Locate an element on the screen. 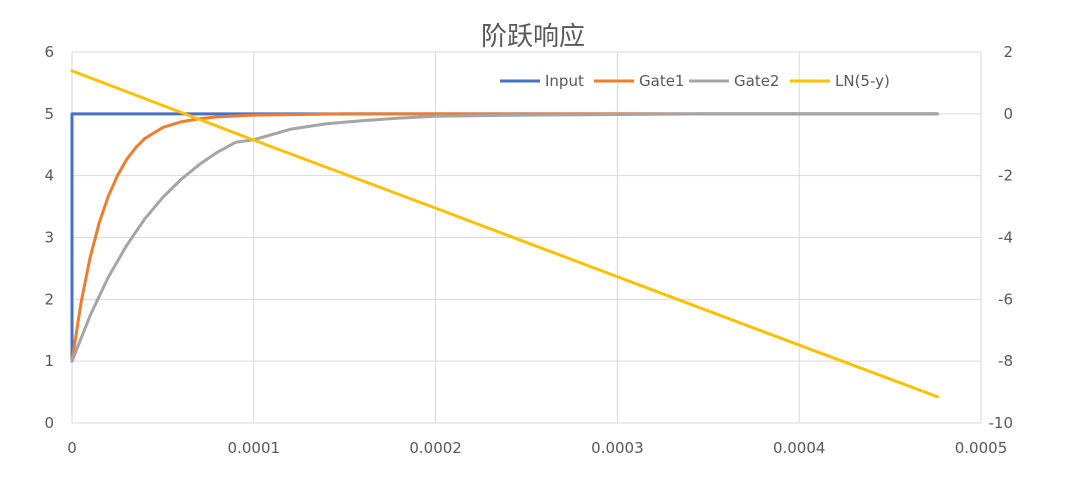  y2-tick-label: -4 is located at coordinates (1005, 238).